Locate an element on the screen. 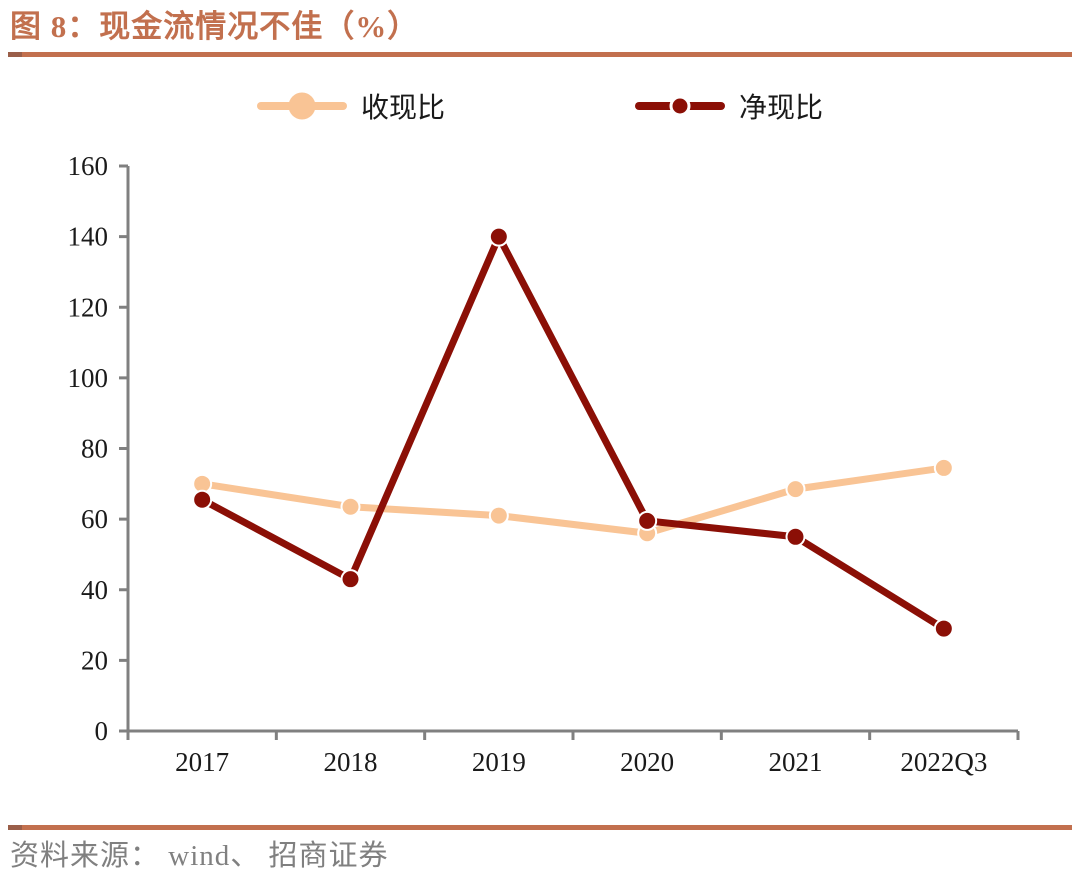  x-tick-label: 2022Q3 is located at coordinates (943, 762).